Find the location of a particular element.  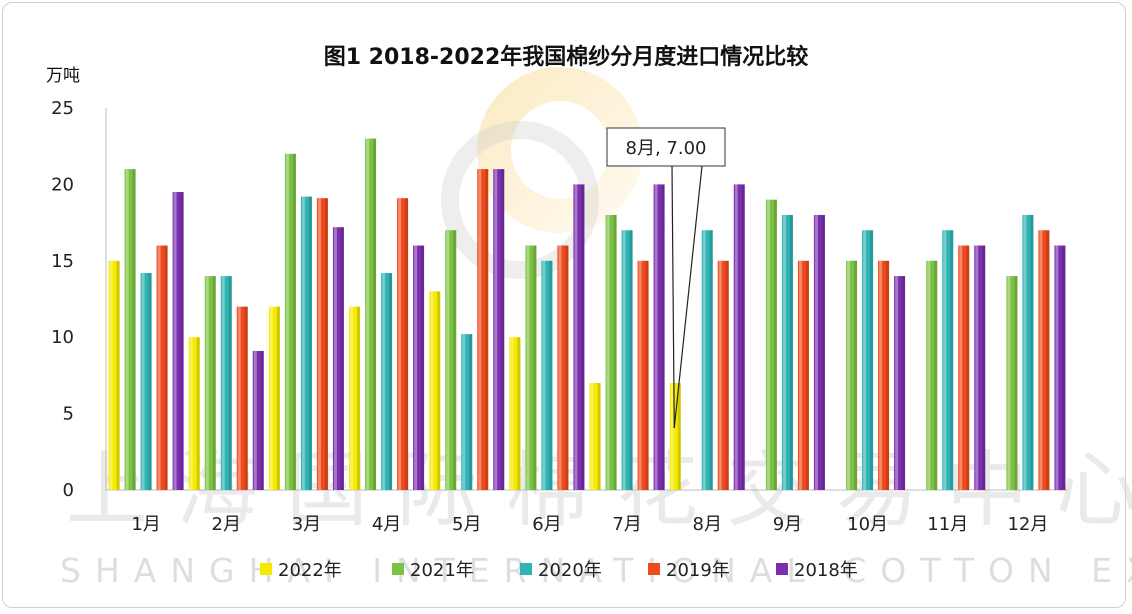

y-tick-label: 10 is located at coordinates (62, 337).